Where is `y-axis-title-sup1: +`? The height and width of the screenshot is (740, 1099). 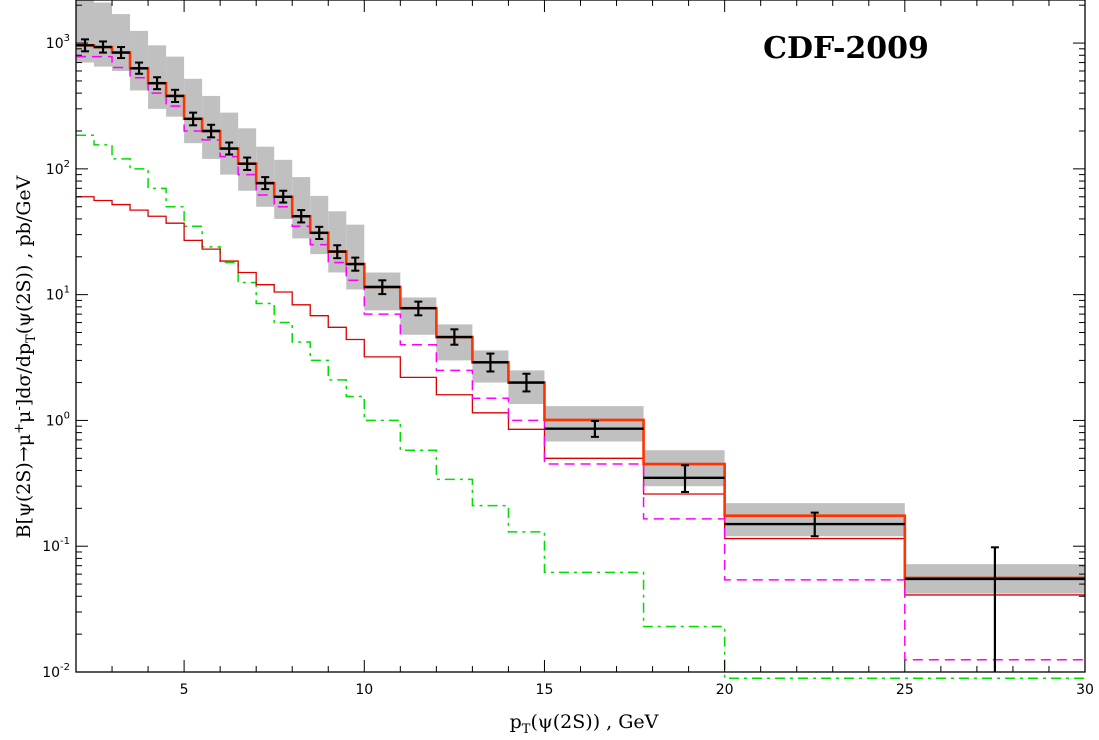
y-axis-title-sup1: + is located at coordinates (19, 428).